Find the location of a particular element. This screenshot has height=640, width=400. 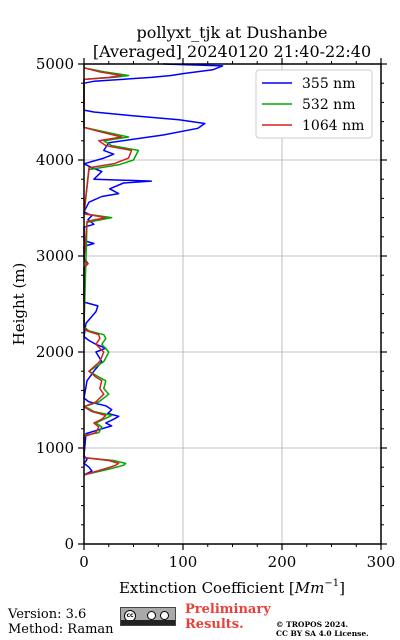

preliminary-line1: Preliminary is located at coordinates (228, 609).